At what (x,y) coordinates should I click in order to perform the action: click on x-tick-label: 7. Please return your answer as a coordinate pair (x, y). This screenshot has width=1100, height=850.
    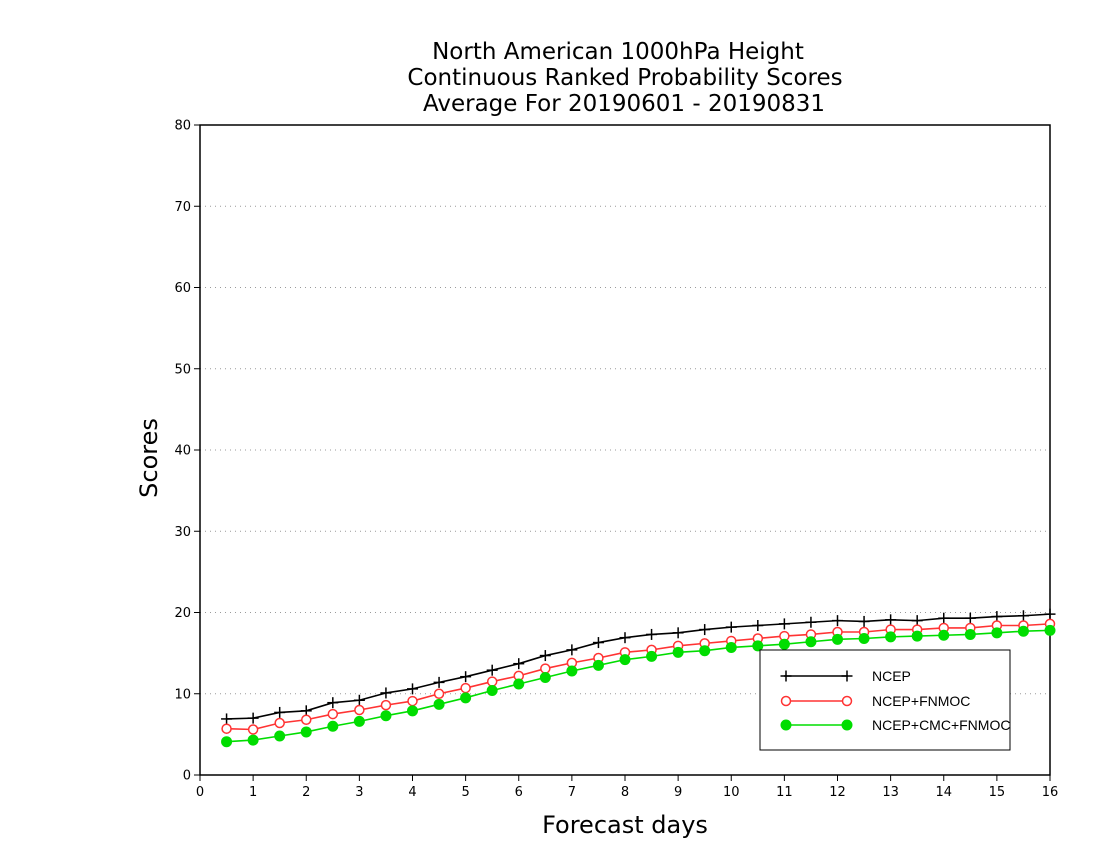
    Looking at the image, I should click on (572, 792).